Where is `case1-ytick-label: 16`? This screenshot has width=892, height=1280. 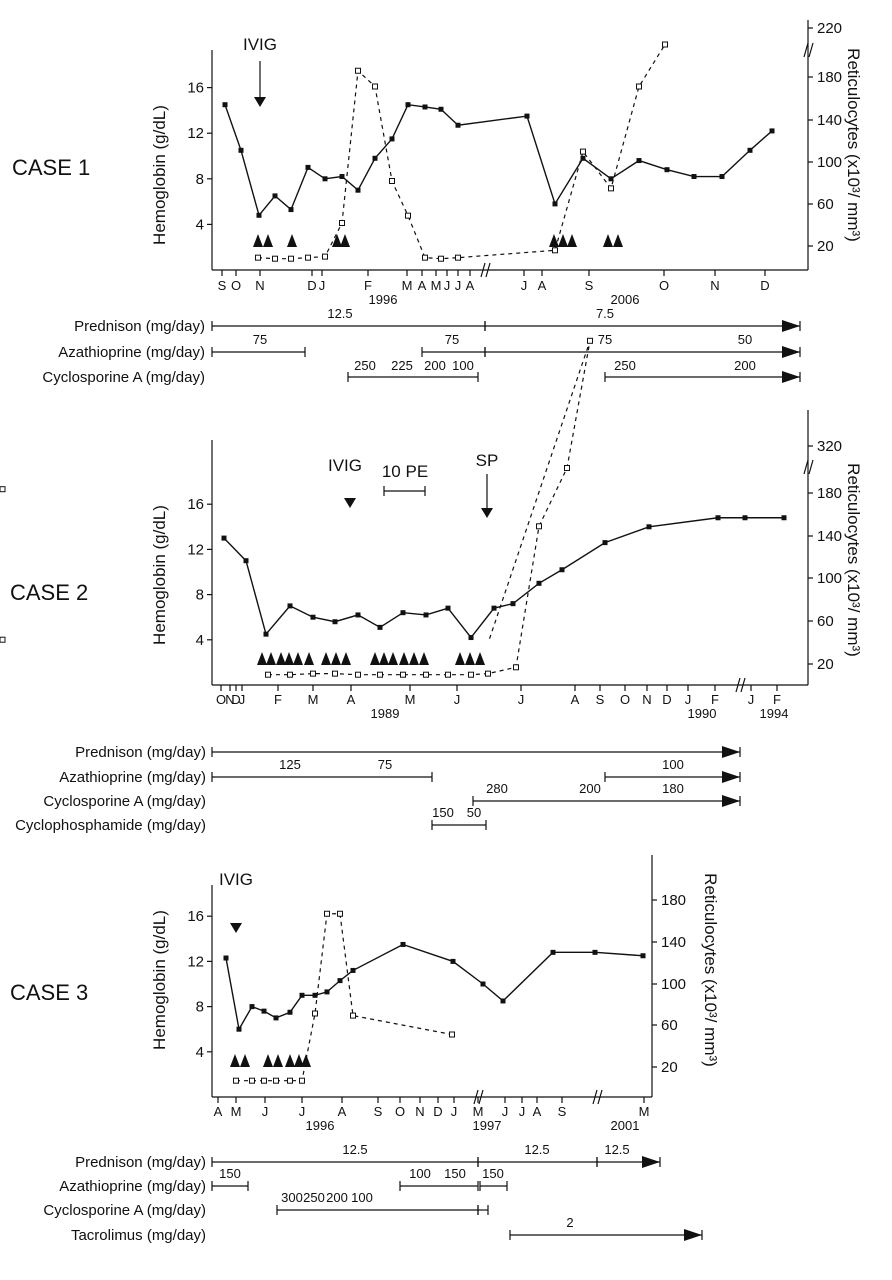 case1-ytick-label: 16 is located at coordinates (195, 88).